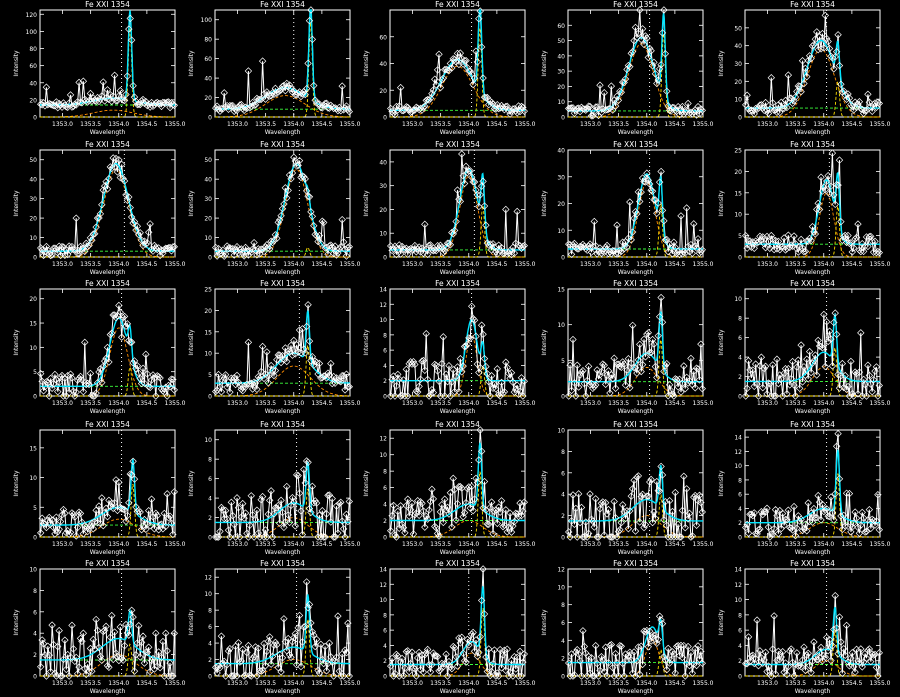 Image resolution: width=900 pixels, height=697 pixels. Describe the element at coordinates (208, 594) in the screenshot. I see `y-tick-label: 10` at that location.